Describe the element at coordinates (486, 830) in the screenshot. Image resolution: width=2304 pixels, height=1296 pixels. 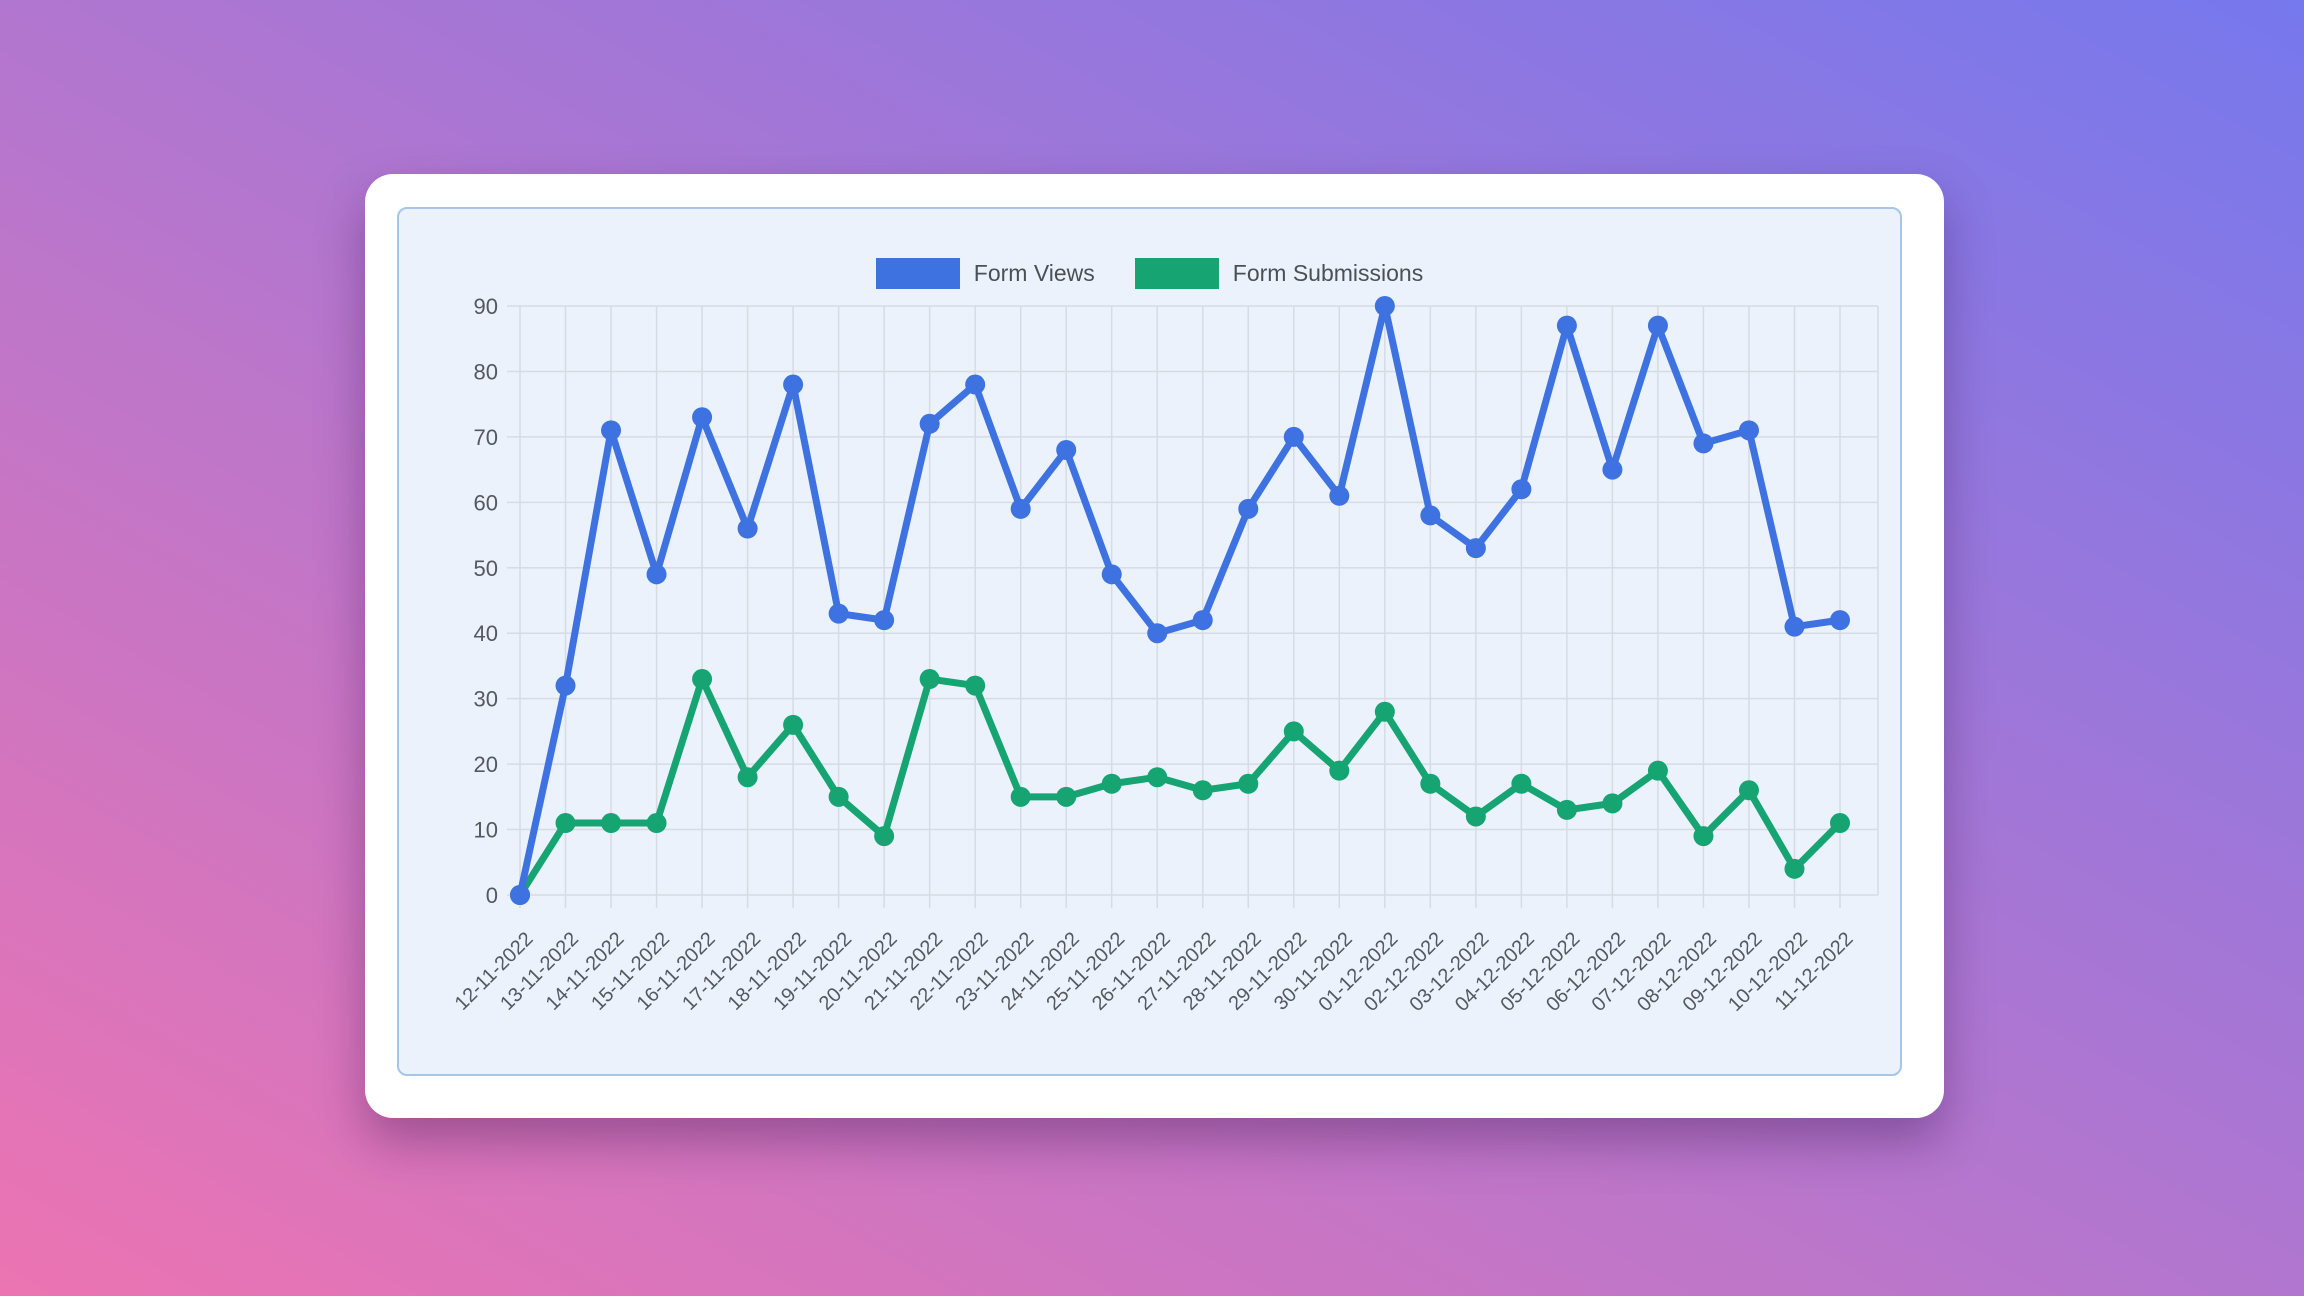
I see `y-tick-label: 10` at that location.